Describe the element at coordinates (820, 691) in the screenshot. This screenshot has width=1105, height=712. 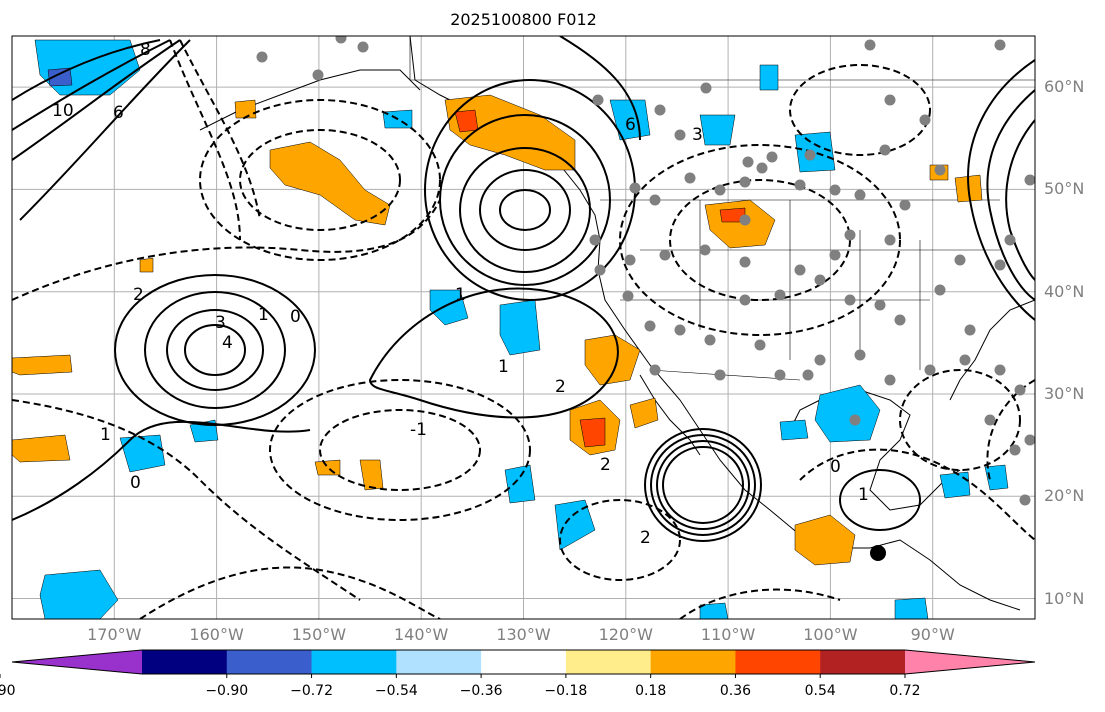
I see `colorbar-tick-label: 0.54` at that location.